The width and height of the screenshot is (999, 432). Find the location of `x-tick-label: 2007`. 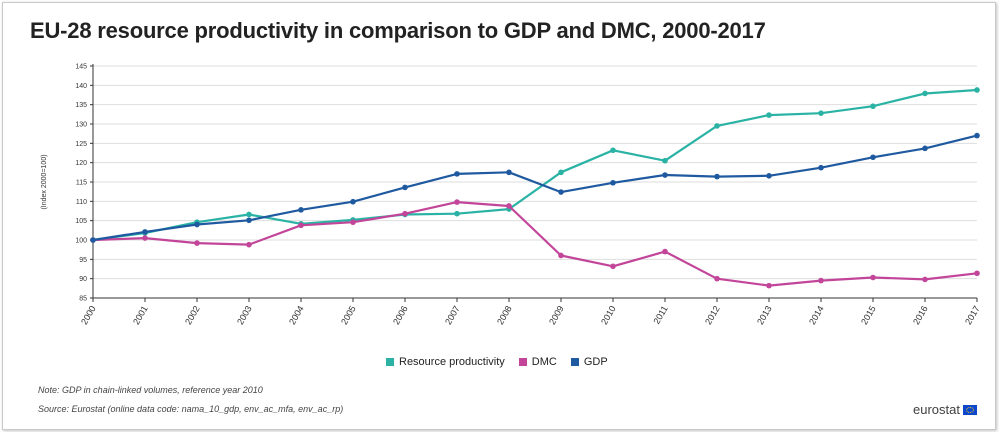

x-tick-label: 2007 is located at coordinates (452, 315).